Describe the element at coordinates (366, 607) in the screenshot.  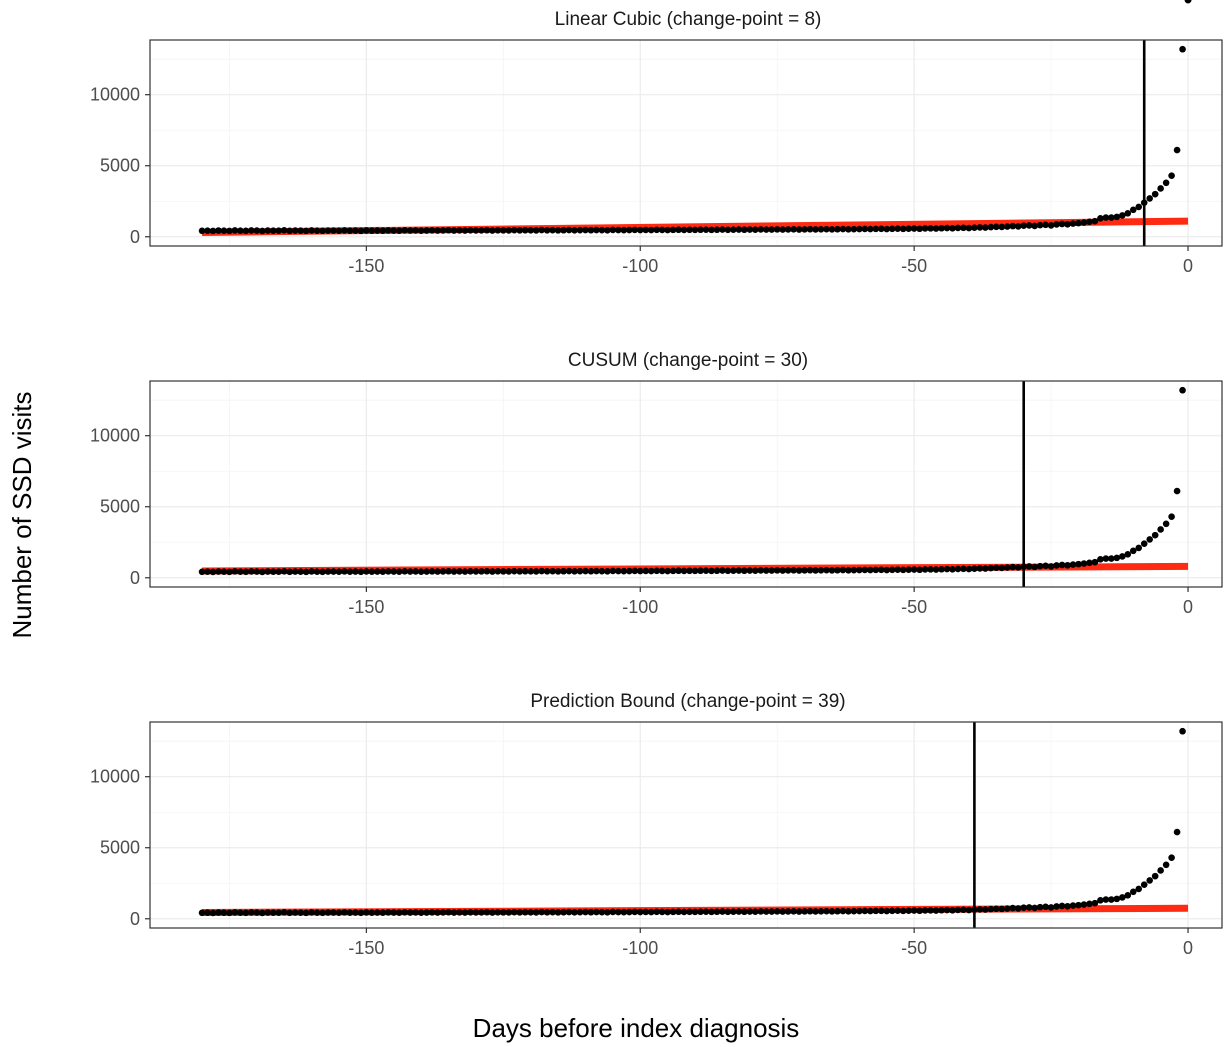
I see `x-tick-label: -150` at that location.